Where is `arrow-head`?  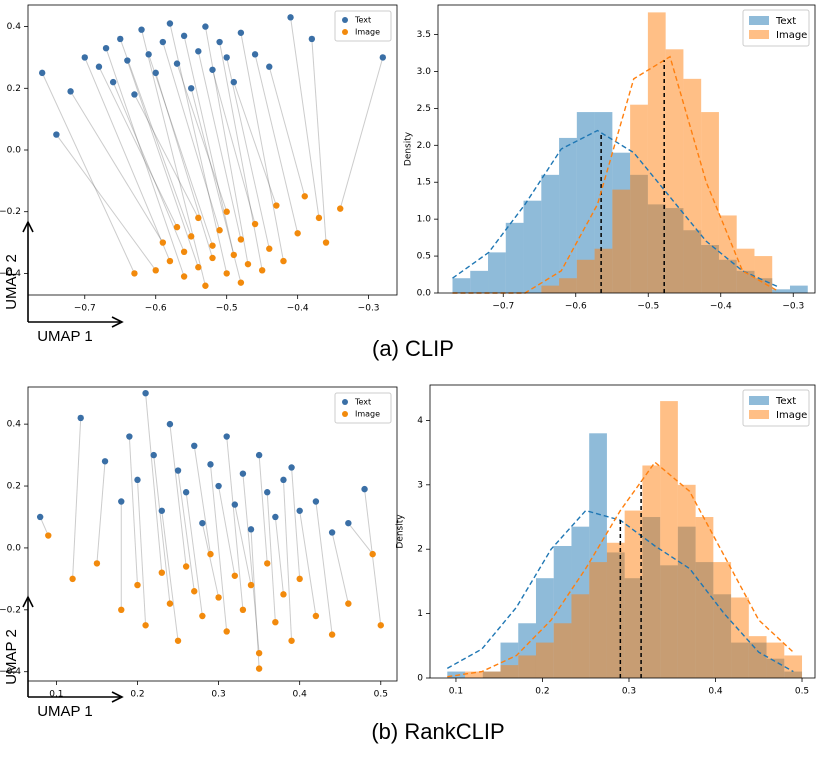 arrow-head is located at coordinates (117, 322).